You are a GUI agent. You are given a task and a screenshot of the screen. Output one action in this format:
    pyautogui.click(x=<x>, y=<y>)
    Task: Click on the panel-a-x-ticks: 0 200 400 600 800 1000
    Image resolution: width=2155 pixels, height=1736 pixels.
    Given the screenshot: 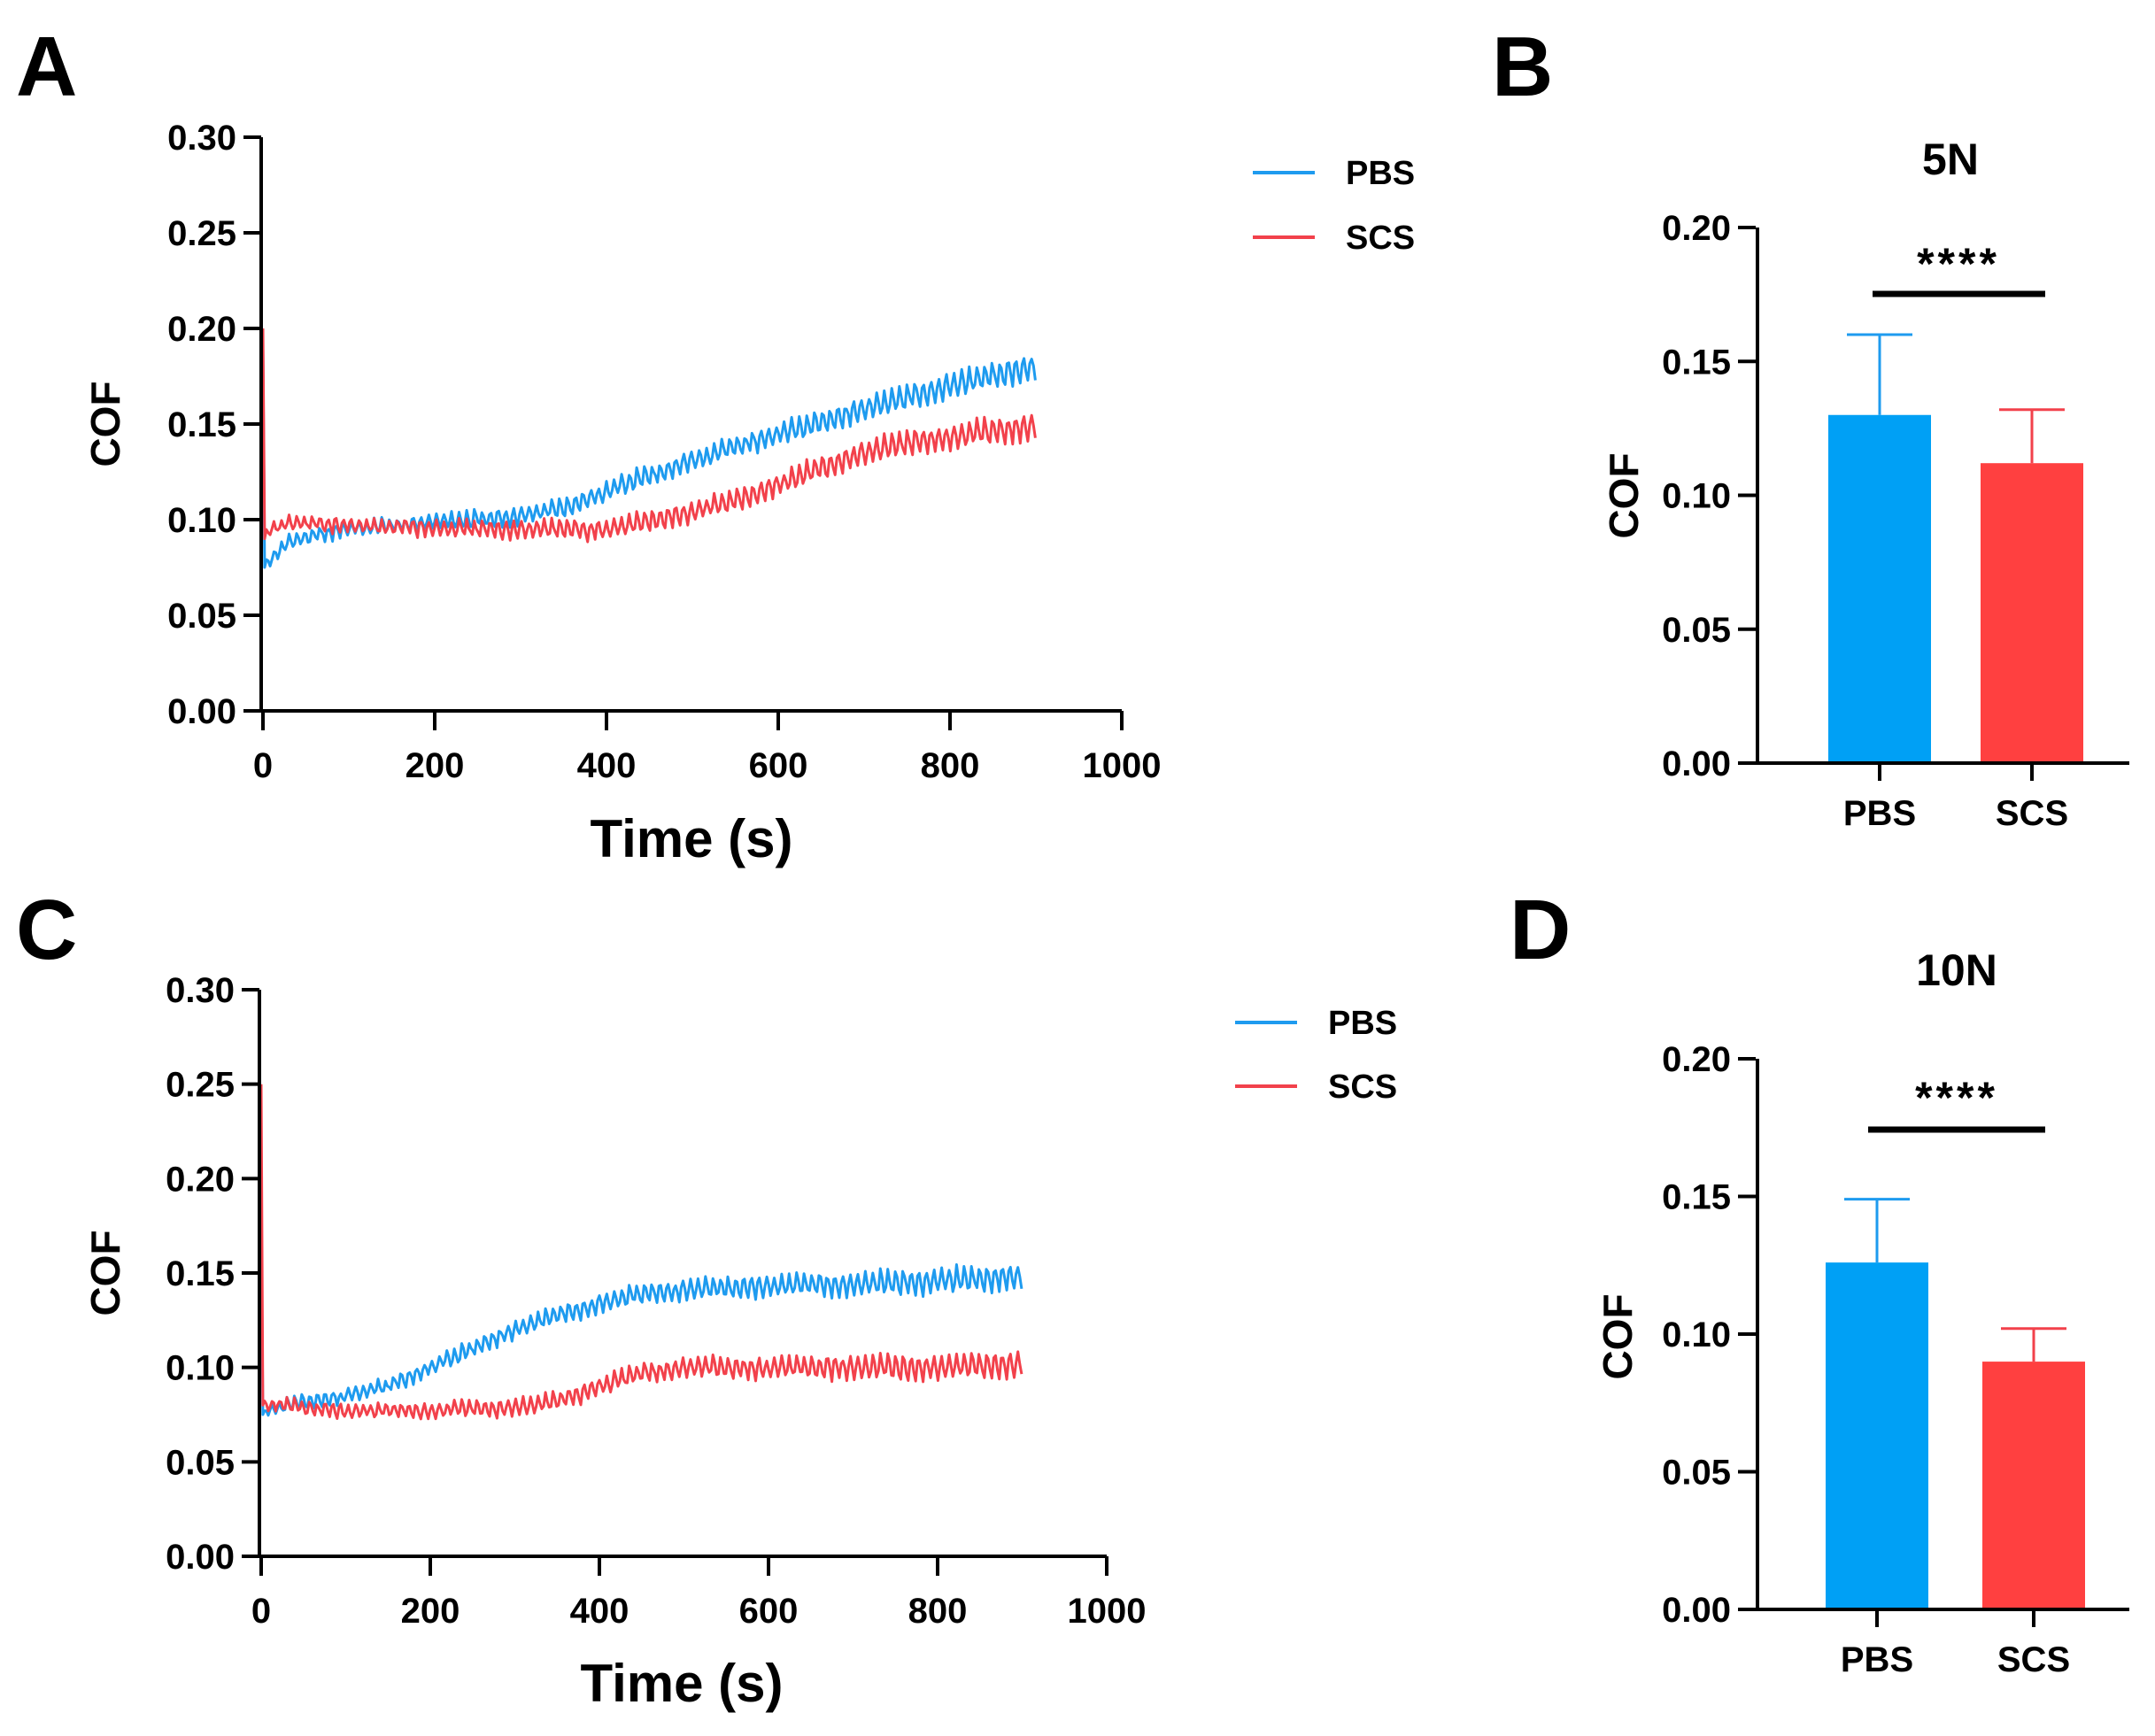 What is the action you would take?
    pyautogui.click(x=707, y=748)
    